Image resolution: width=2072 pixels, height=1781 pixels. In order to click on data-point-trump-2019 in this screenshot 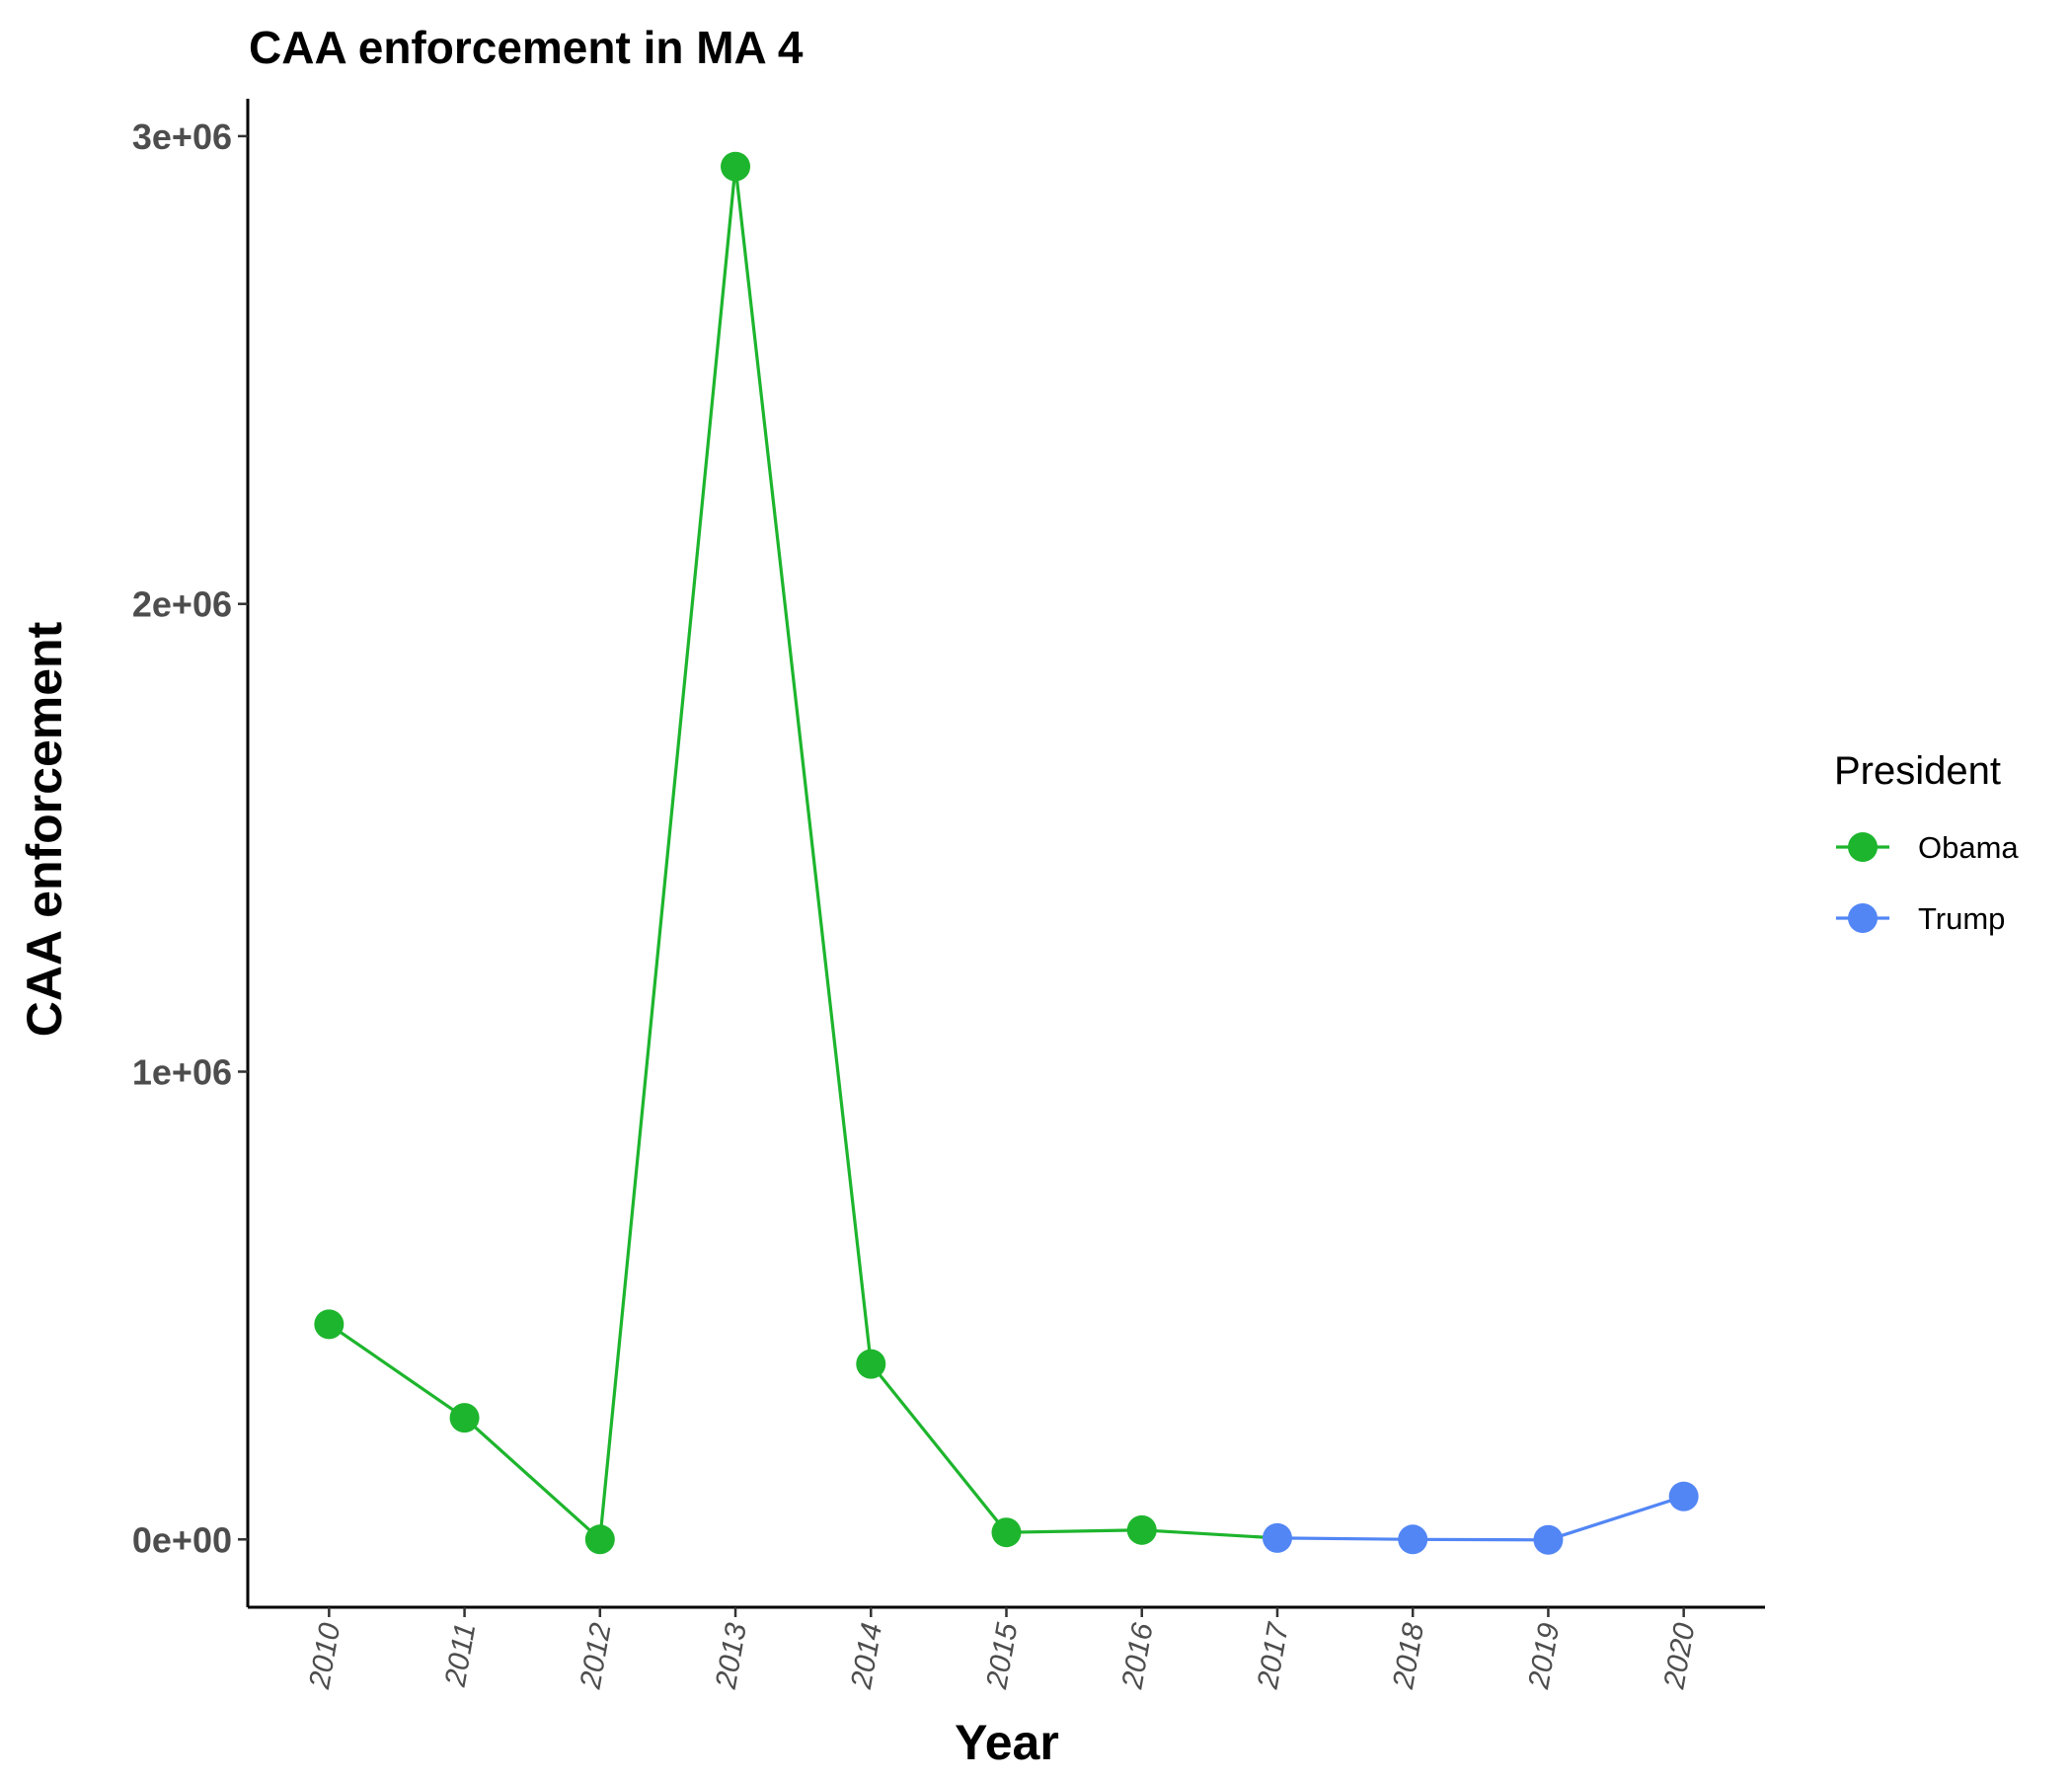, I will do `click(1548, 1540)`.